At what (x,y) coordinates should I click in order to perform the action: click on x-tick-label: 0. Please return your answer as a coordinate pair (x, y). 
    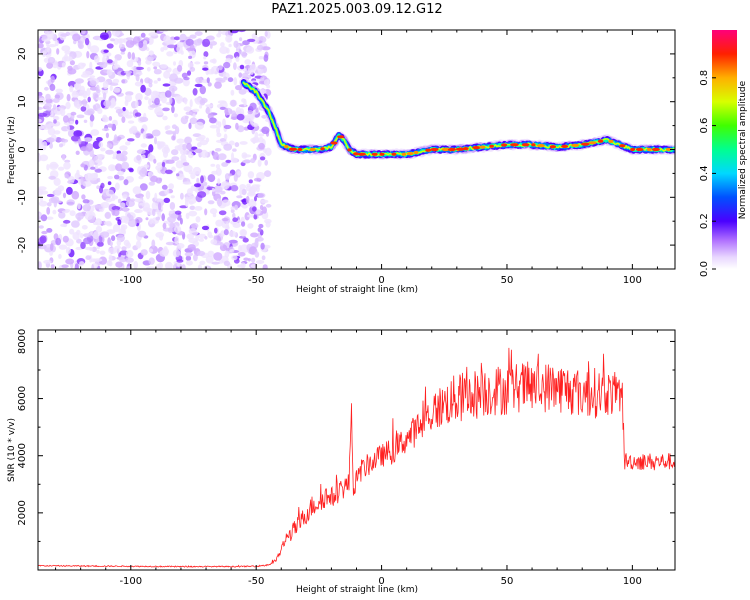
    Looking at the image, I should click on (381, 581).